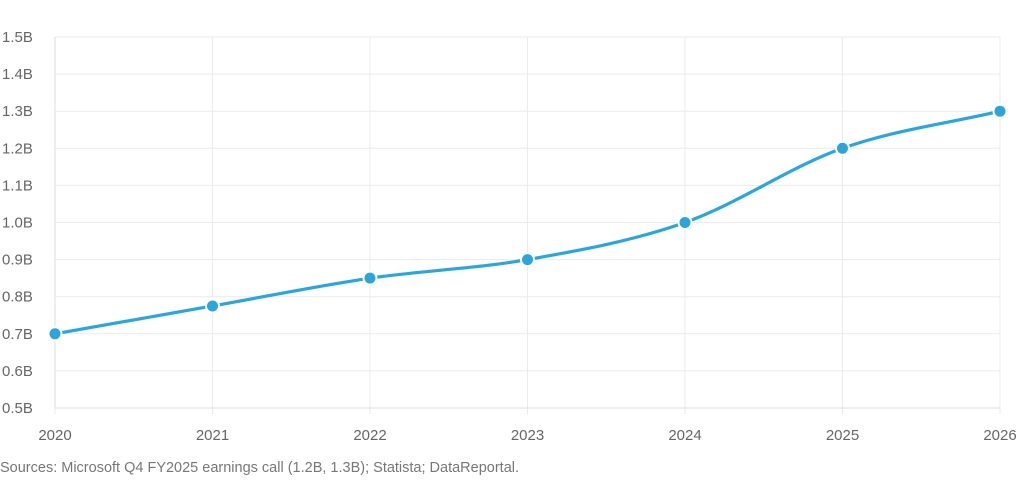 The width and height of the screenshot is (1024, 503). What do you see at coordinates (17, 334) in the screenshot?
I see `y-tick-label: 0.7B` at bounding box center [17, 334].